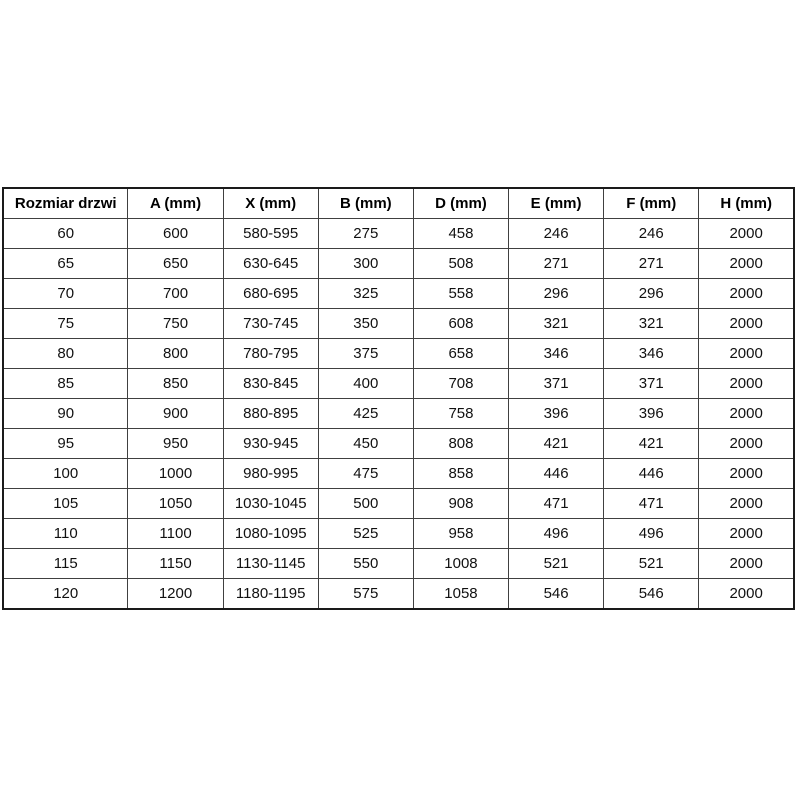  I want to click on table-cell: 458, so click(461, 233).